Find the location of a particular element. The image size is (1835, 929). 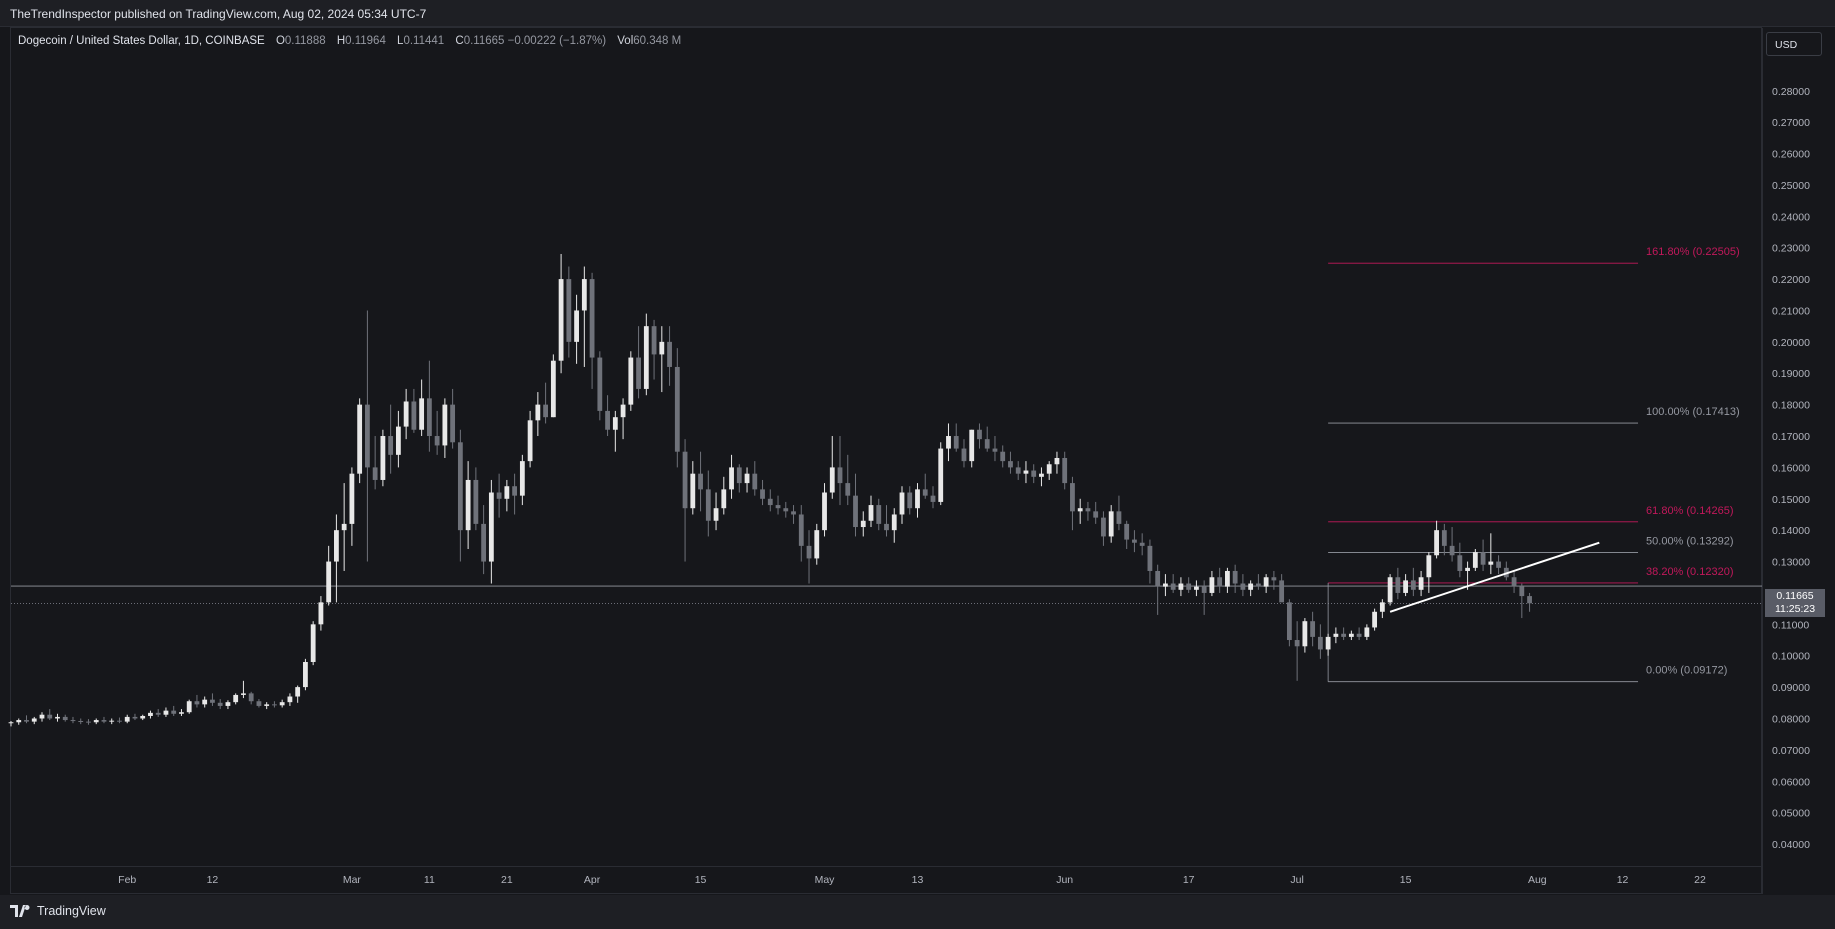

price-axis-tick-label: 0.17000 is located at coordinates (1791, 437).